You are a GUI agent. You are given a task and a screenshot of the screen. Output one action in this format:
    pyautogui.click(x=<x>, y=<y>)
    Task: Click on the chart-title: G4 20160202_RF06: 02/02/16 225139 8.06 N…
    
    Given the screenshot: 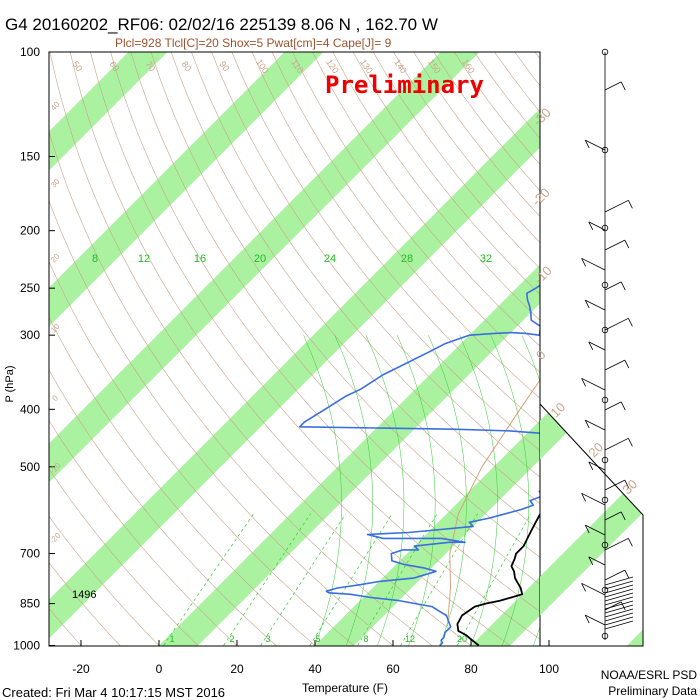 What is the action you would take?
    pyautogui.click(x=221, y=24)
    